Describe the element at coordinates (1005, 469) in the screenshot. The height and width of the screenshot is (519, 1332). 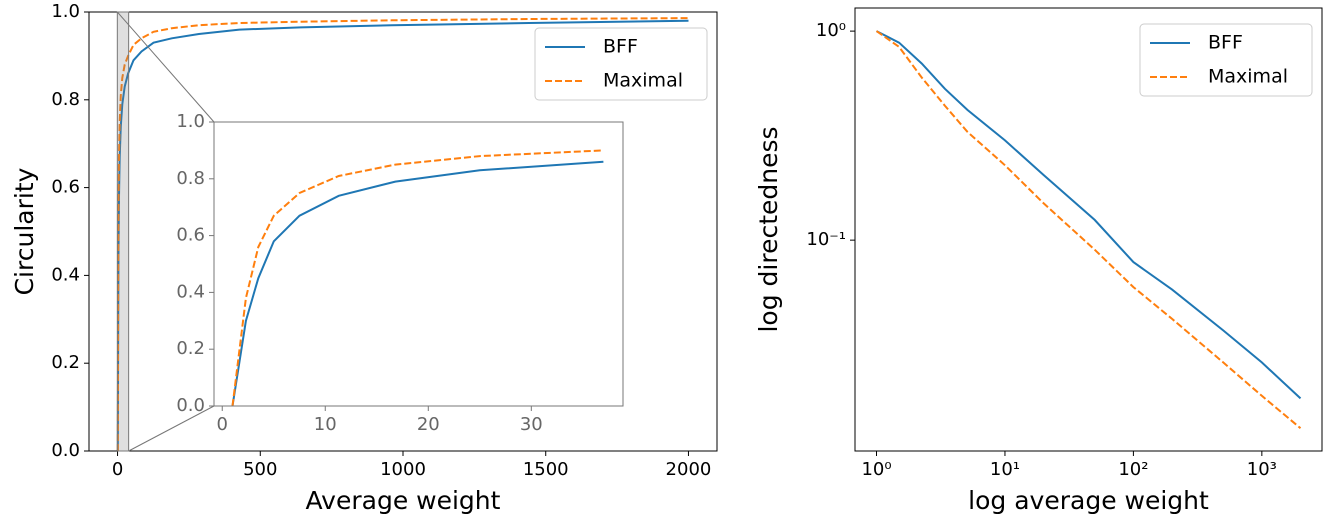
I see `x-tick-label: 10¹` at that location.